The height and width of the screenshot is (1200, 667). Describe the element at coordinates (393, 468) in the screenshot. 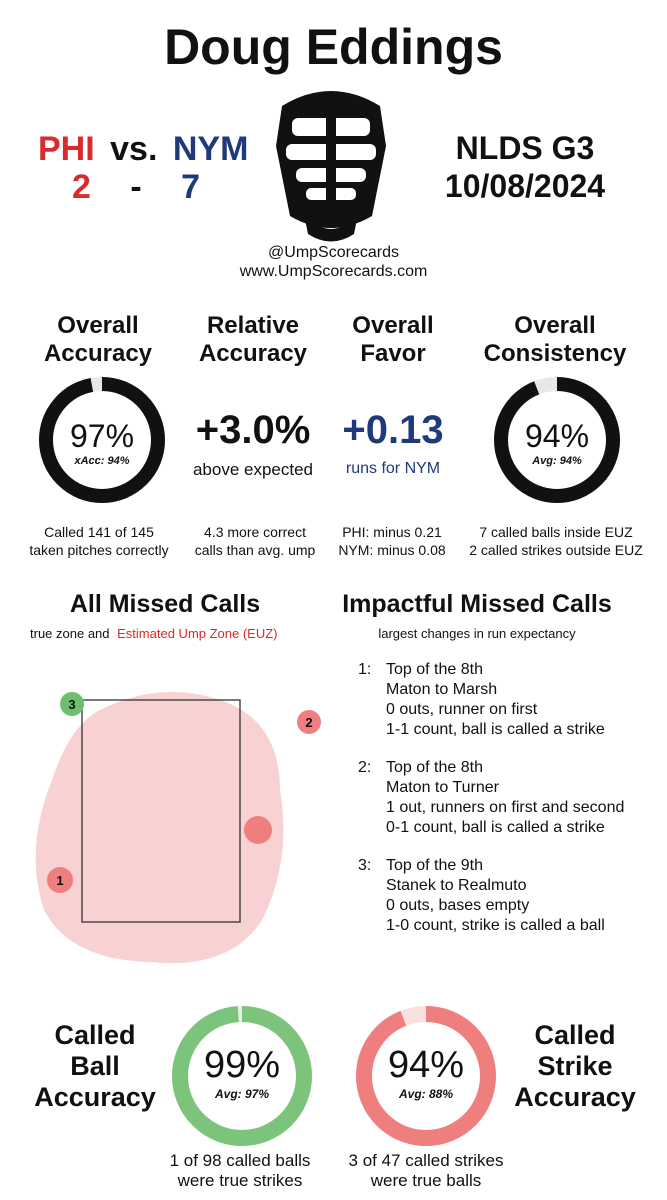

I see `favor-sub: runs for NYM` at that location.